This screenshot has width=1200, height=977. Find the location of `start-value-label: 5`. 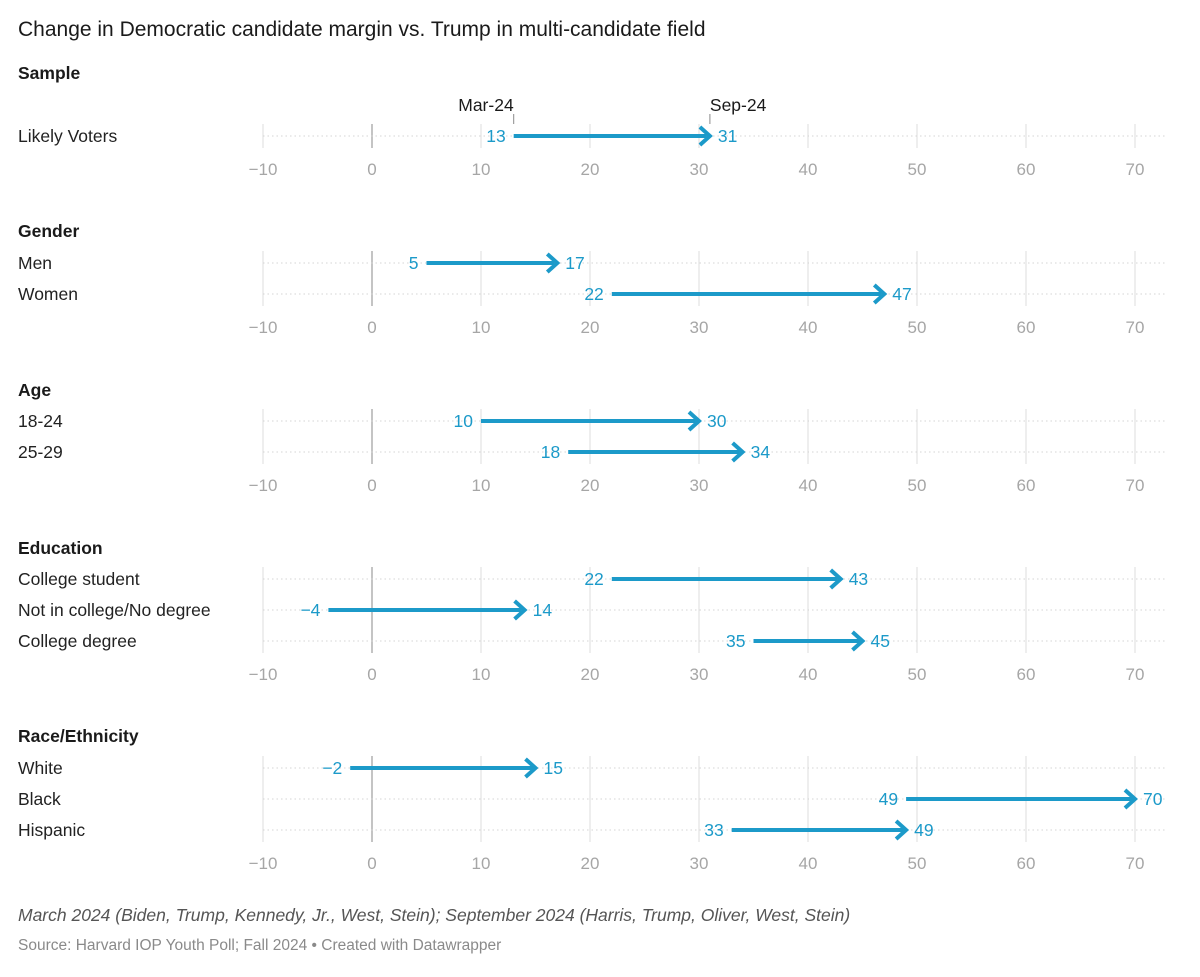

start-value-label: 5 is located at coordinates (414, 263).